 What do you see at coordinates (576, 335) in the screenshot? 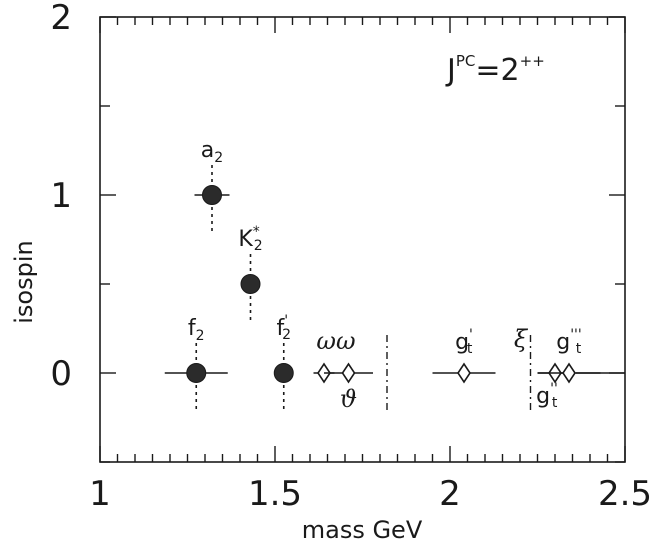
I see `point-label-sup: '''` at bounding box center [576, 335].